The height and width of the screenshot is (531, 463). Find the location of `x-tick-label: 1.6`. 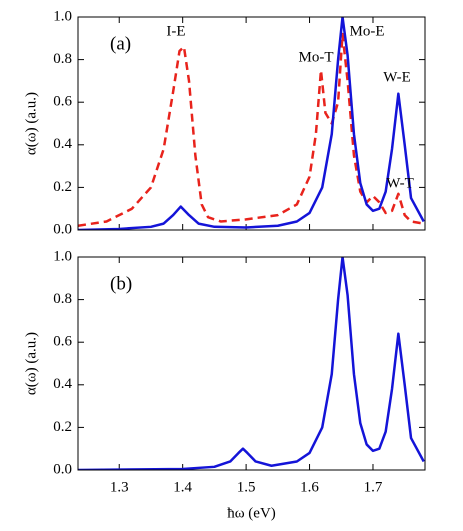

x-tick-label: 1.6 is located at coordinates (309, 487).